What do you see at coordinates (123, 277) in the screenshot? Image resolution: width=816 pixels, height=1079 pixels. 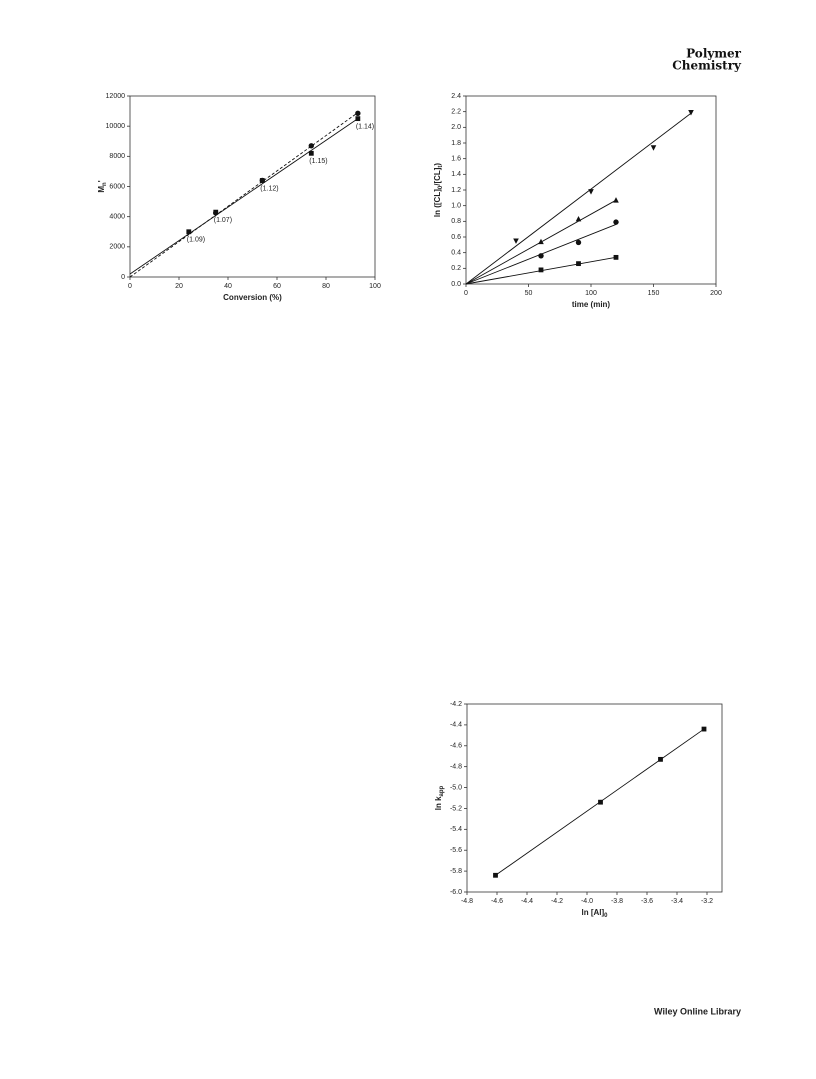 I see `y-tick-label: 0` at bounding box center [123, 277].